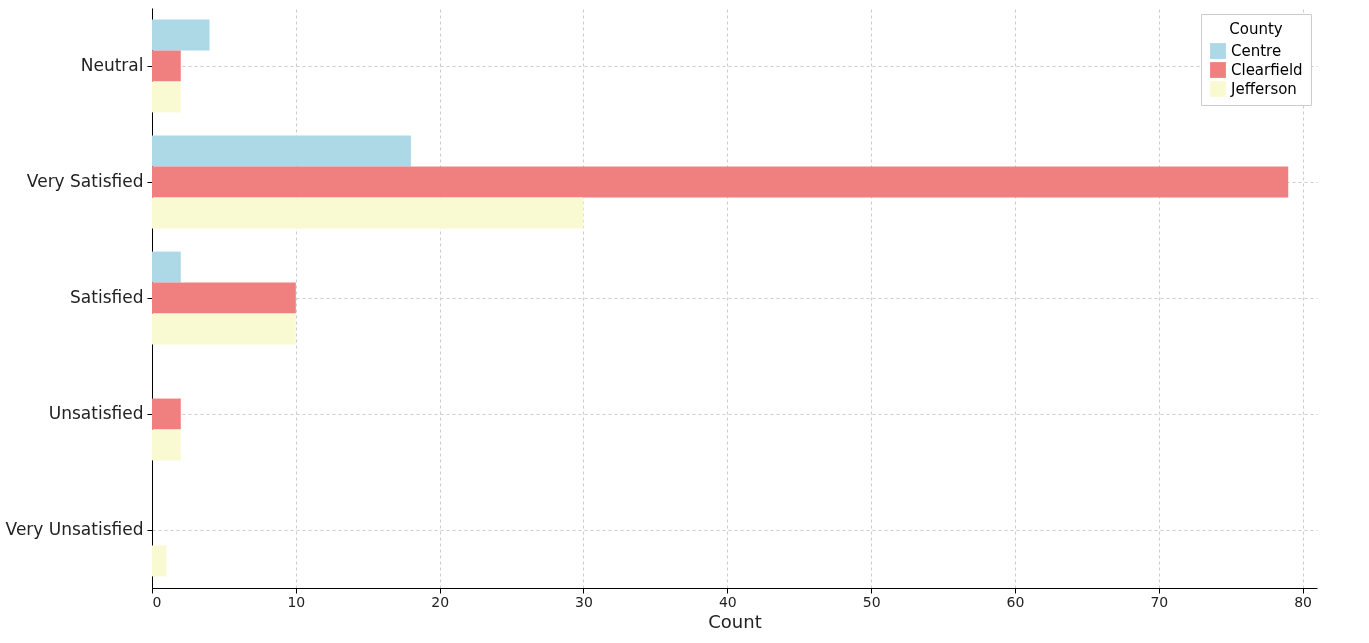 This screenshot has height=643, width=1369. Describe the element at coordinates (584, 601) in the screenshot. I see `x-tick-label: 30` at that location.